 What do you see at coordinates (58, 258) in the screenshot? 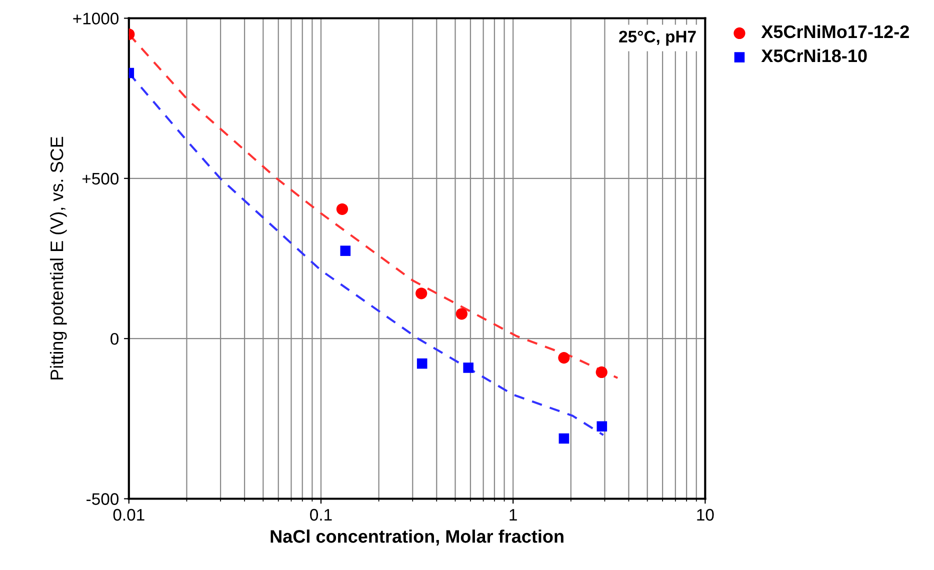
I see `y-axis-title: Pitting potential E (V), vs. SCE` at bounding box center [58, 258].